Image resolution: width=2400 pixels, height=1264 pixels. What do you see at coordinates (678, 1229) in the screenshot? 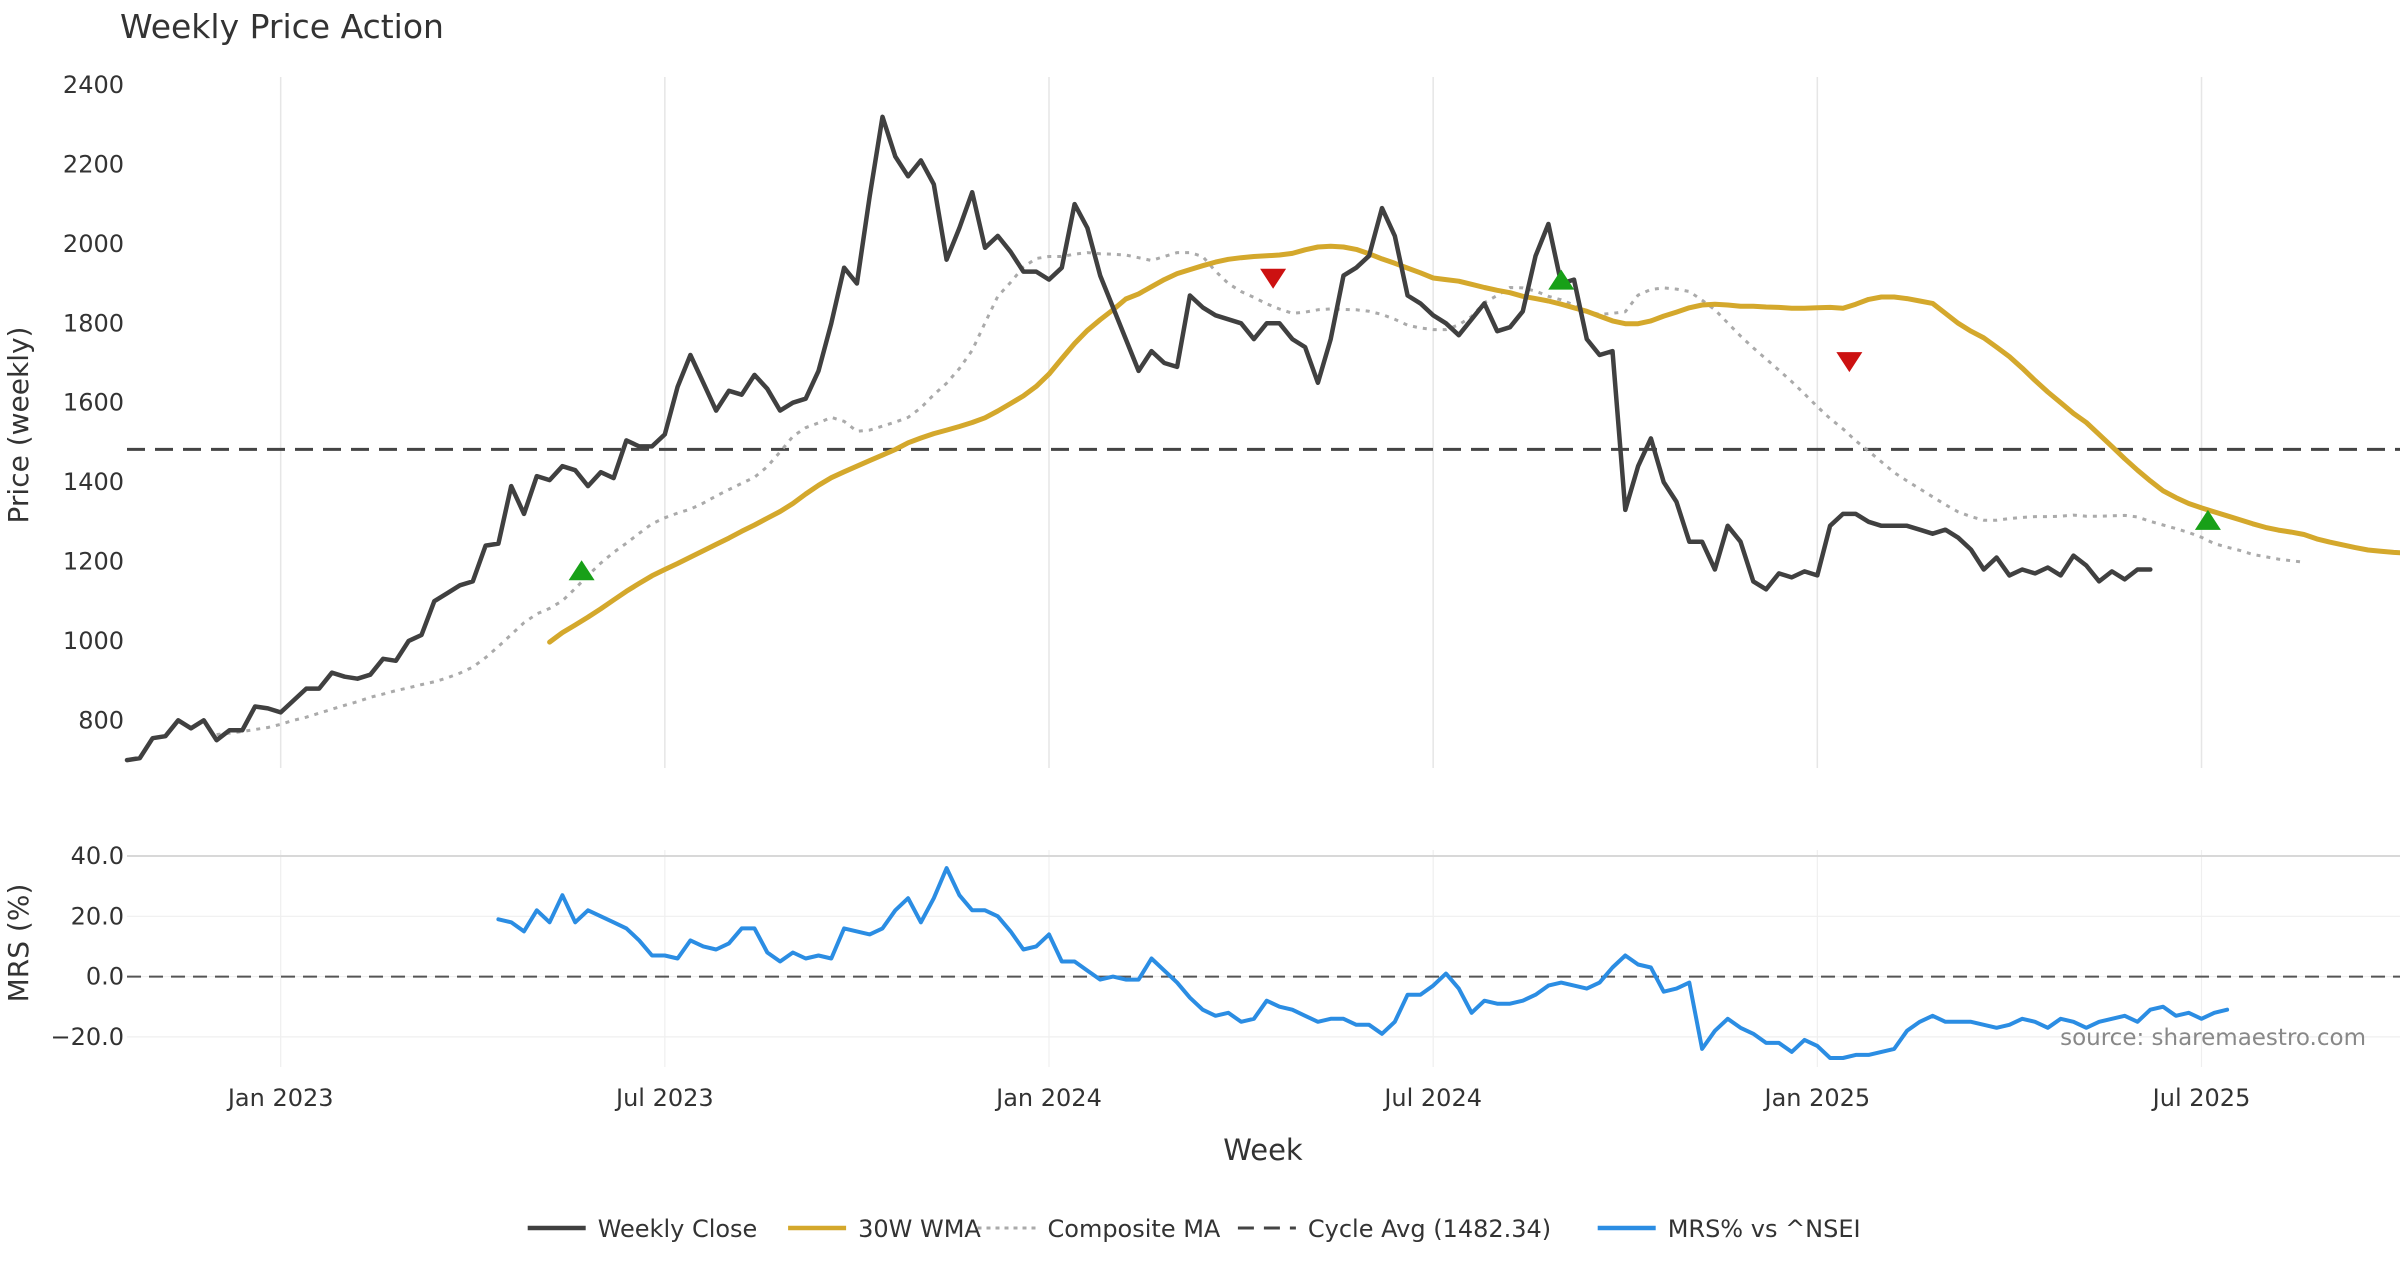
I see `legend-label: Weekly Close` at bounding box center [678, 1229].